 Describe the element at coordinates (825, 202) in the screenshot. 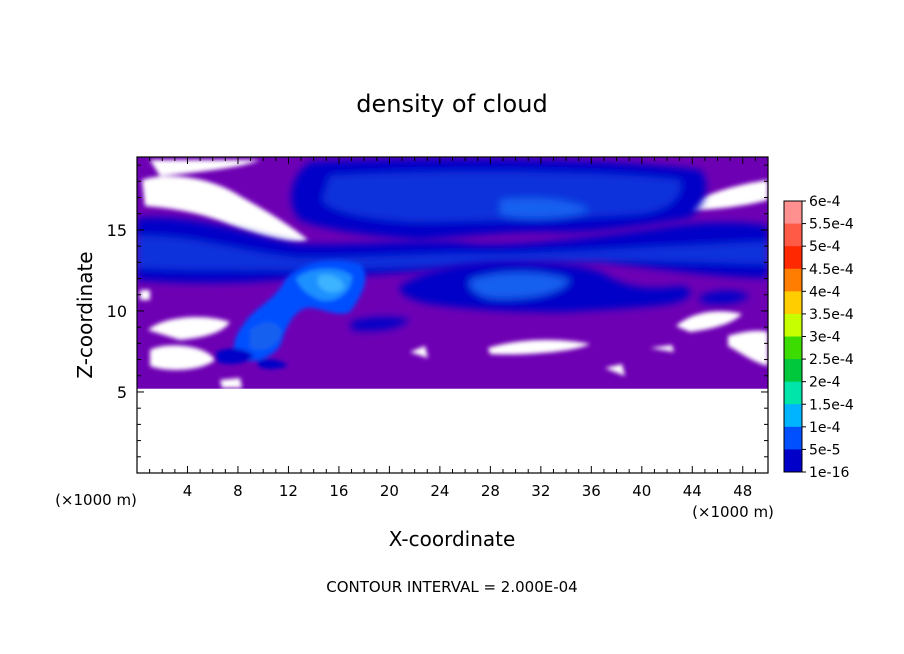

I see `colorbar-label: 6e-4` at that location.